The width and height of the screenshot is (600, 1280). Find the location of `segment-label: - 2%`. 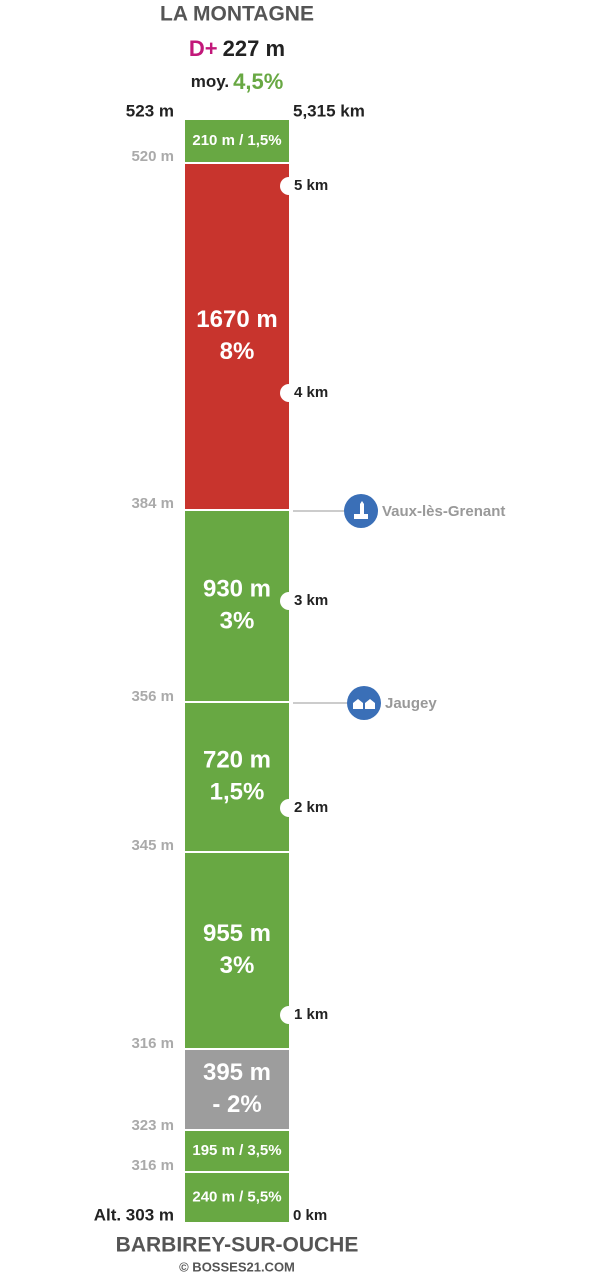

segment-label: - 2% is located at coordinates (236, 1104).